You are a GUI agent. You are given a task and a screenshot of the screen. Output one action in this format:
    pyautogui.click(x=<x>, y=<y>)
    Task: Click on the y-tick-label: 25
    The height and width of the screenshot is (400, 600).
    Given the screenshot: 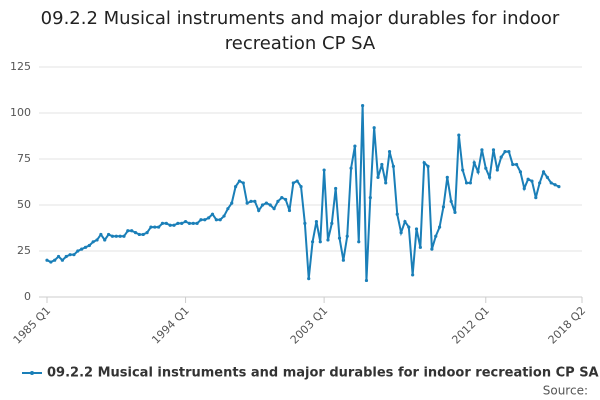 What is the action you would take?
    pyautogui.click(x=24, y=250)
    